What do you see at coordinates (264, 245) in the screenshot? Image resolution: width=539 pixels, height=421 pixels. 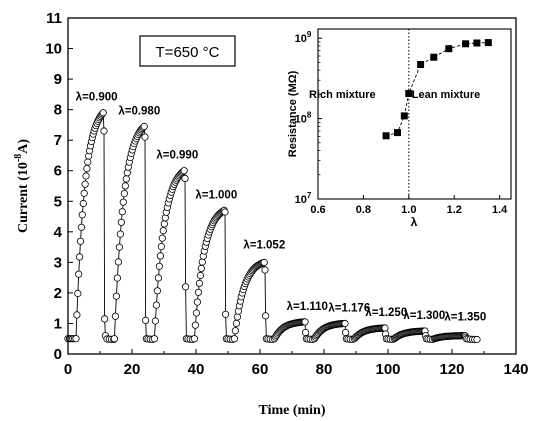 I see `lambda-label: λ=1.052` at bounding box center [264, 245].